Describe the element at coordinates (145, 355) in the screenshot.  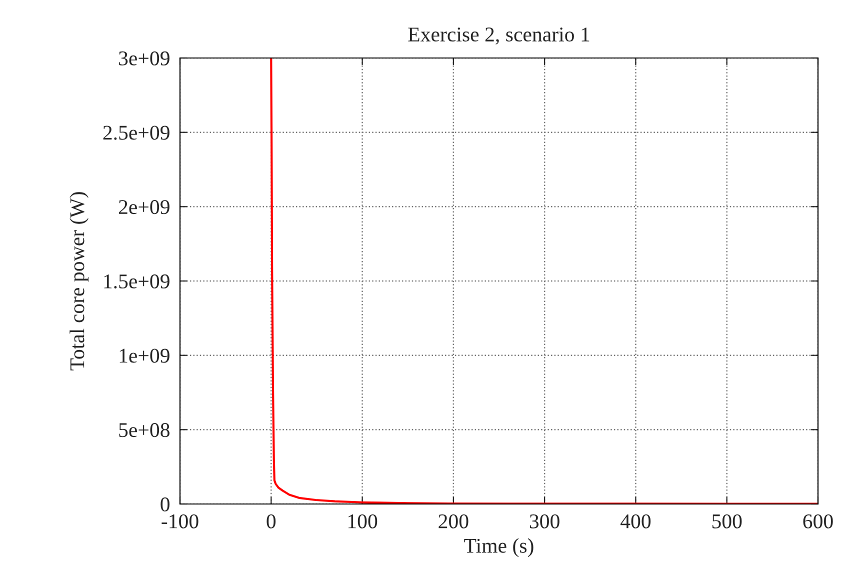
I see `y-tick-label: 1e+09` at that location.